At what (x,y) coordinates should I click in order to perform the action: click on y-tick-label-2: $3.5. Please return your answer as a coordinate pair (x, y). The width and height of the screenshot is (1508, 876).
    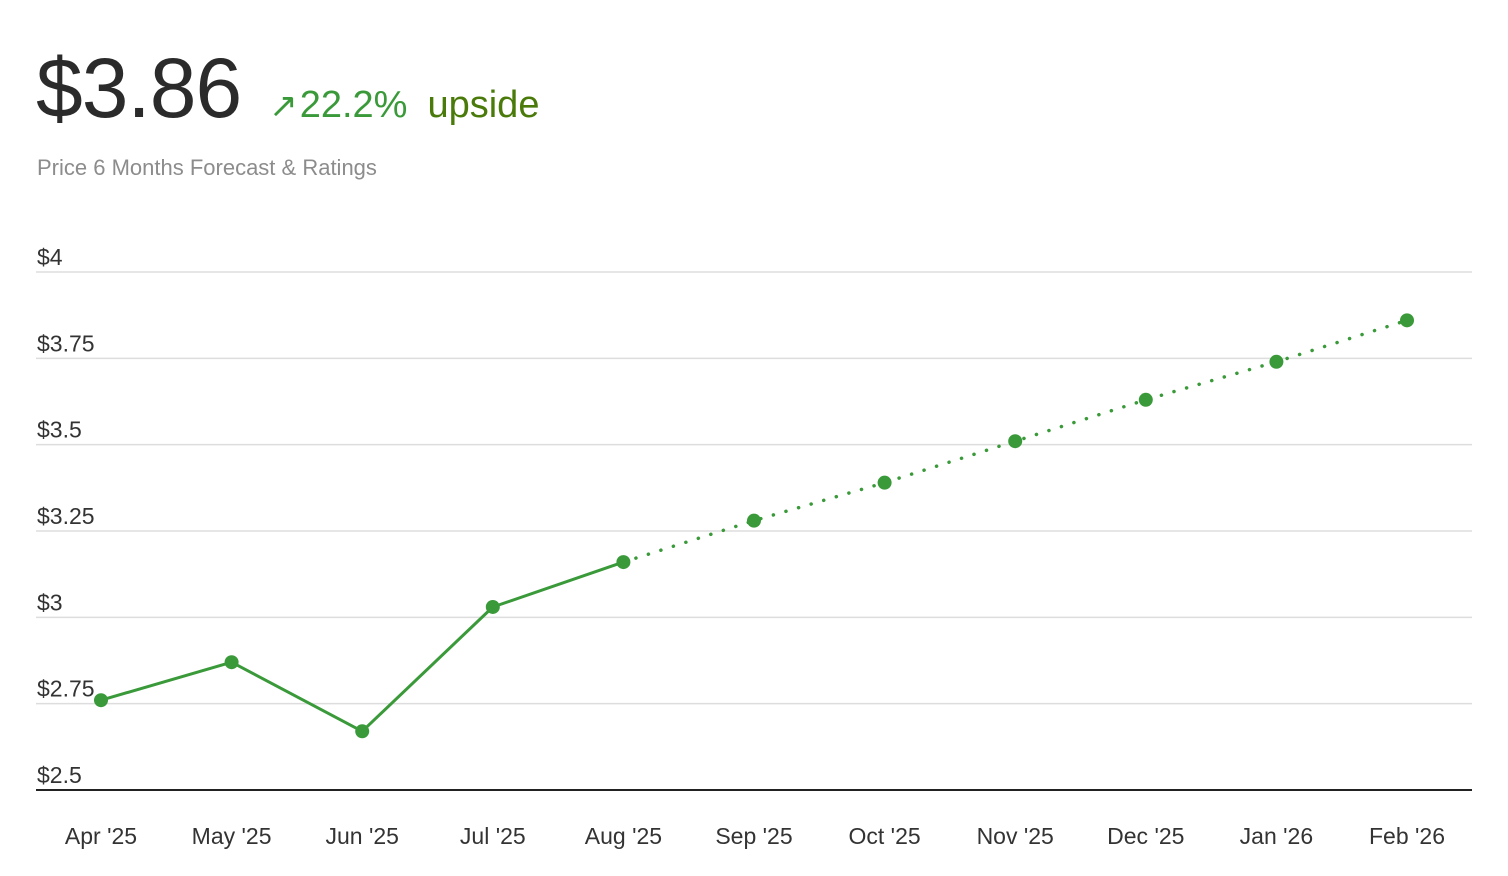
    Looking at the image, I should click on (59, 430).